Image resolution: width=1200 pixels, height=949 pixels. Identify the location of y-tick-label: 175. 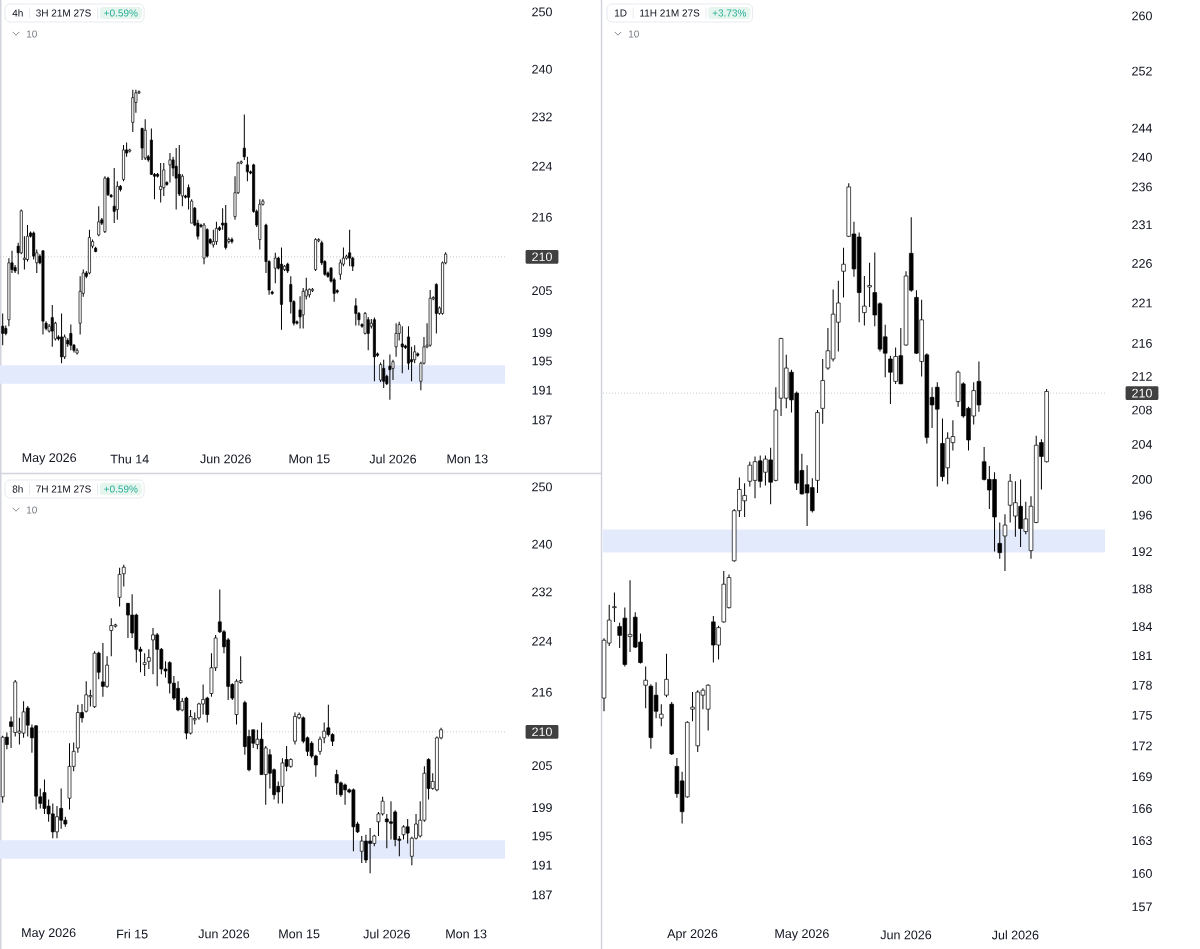
(1142, 715).